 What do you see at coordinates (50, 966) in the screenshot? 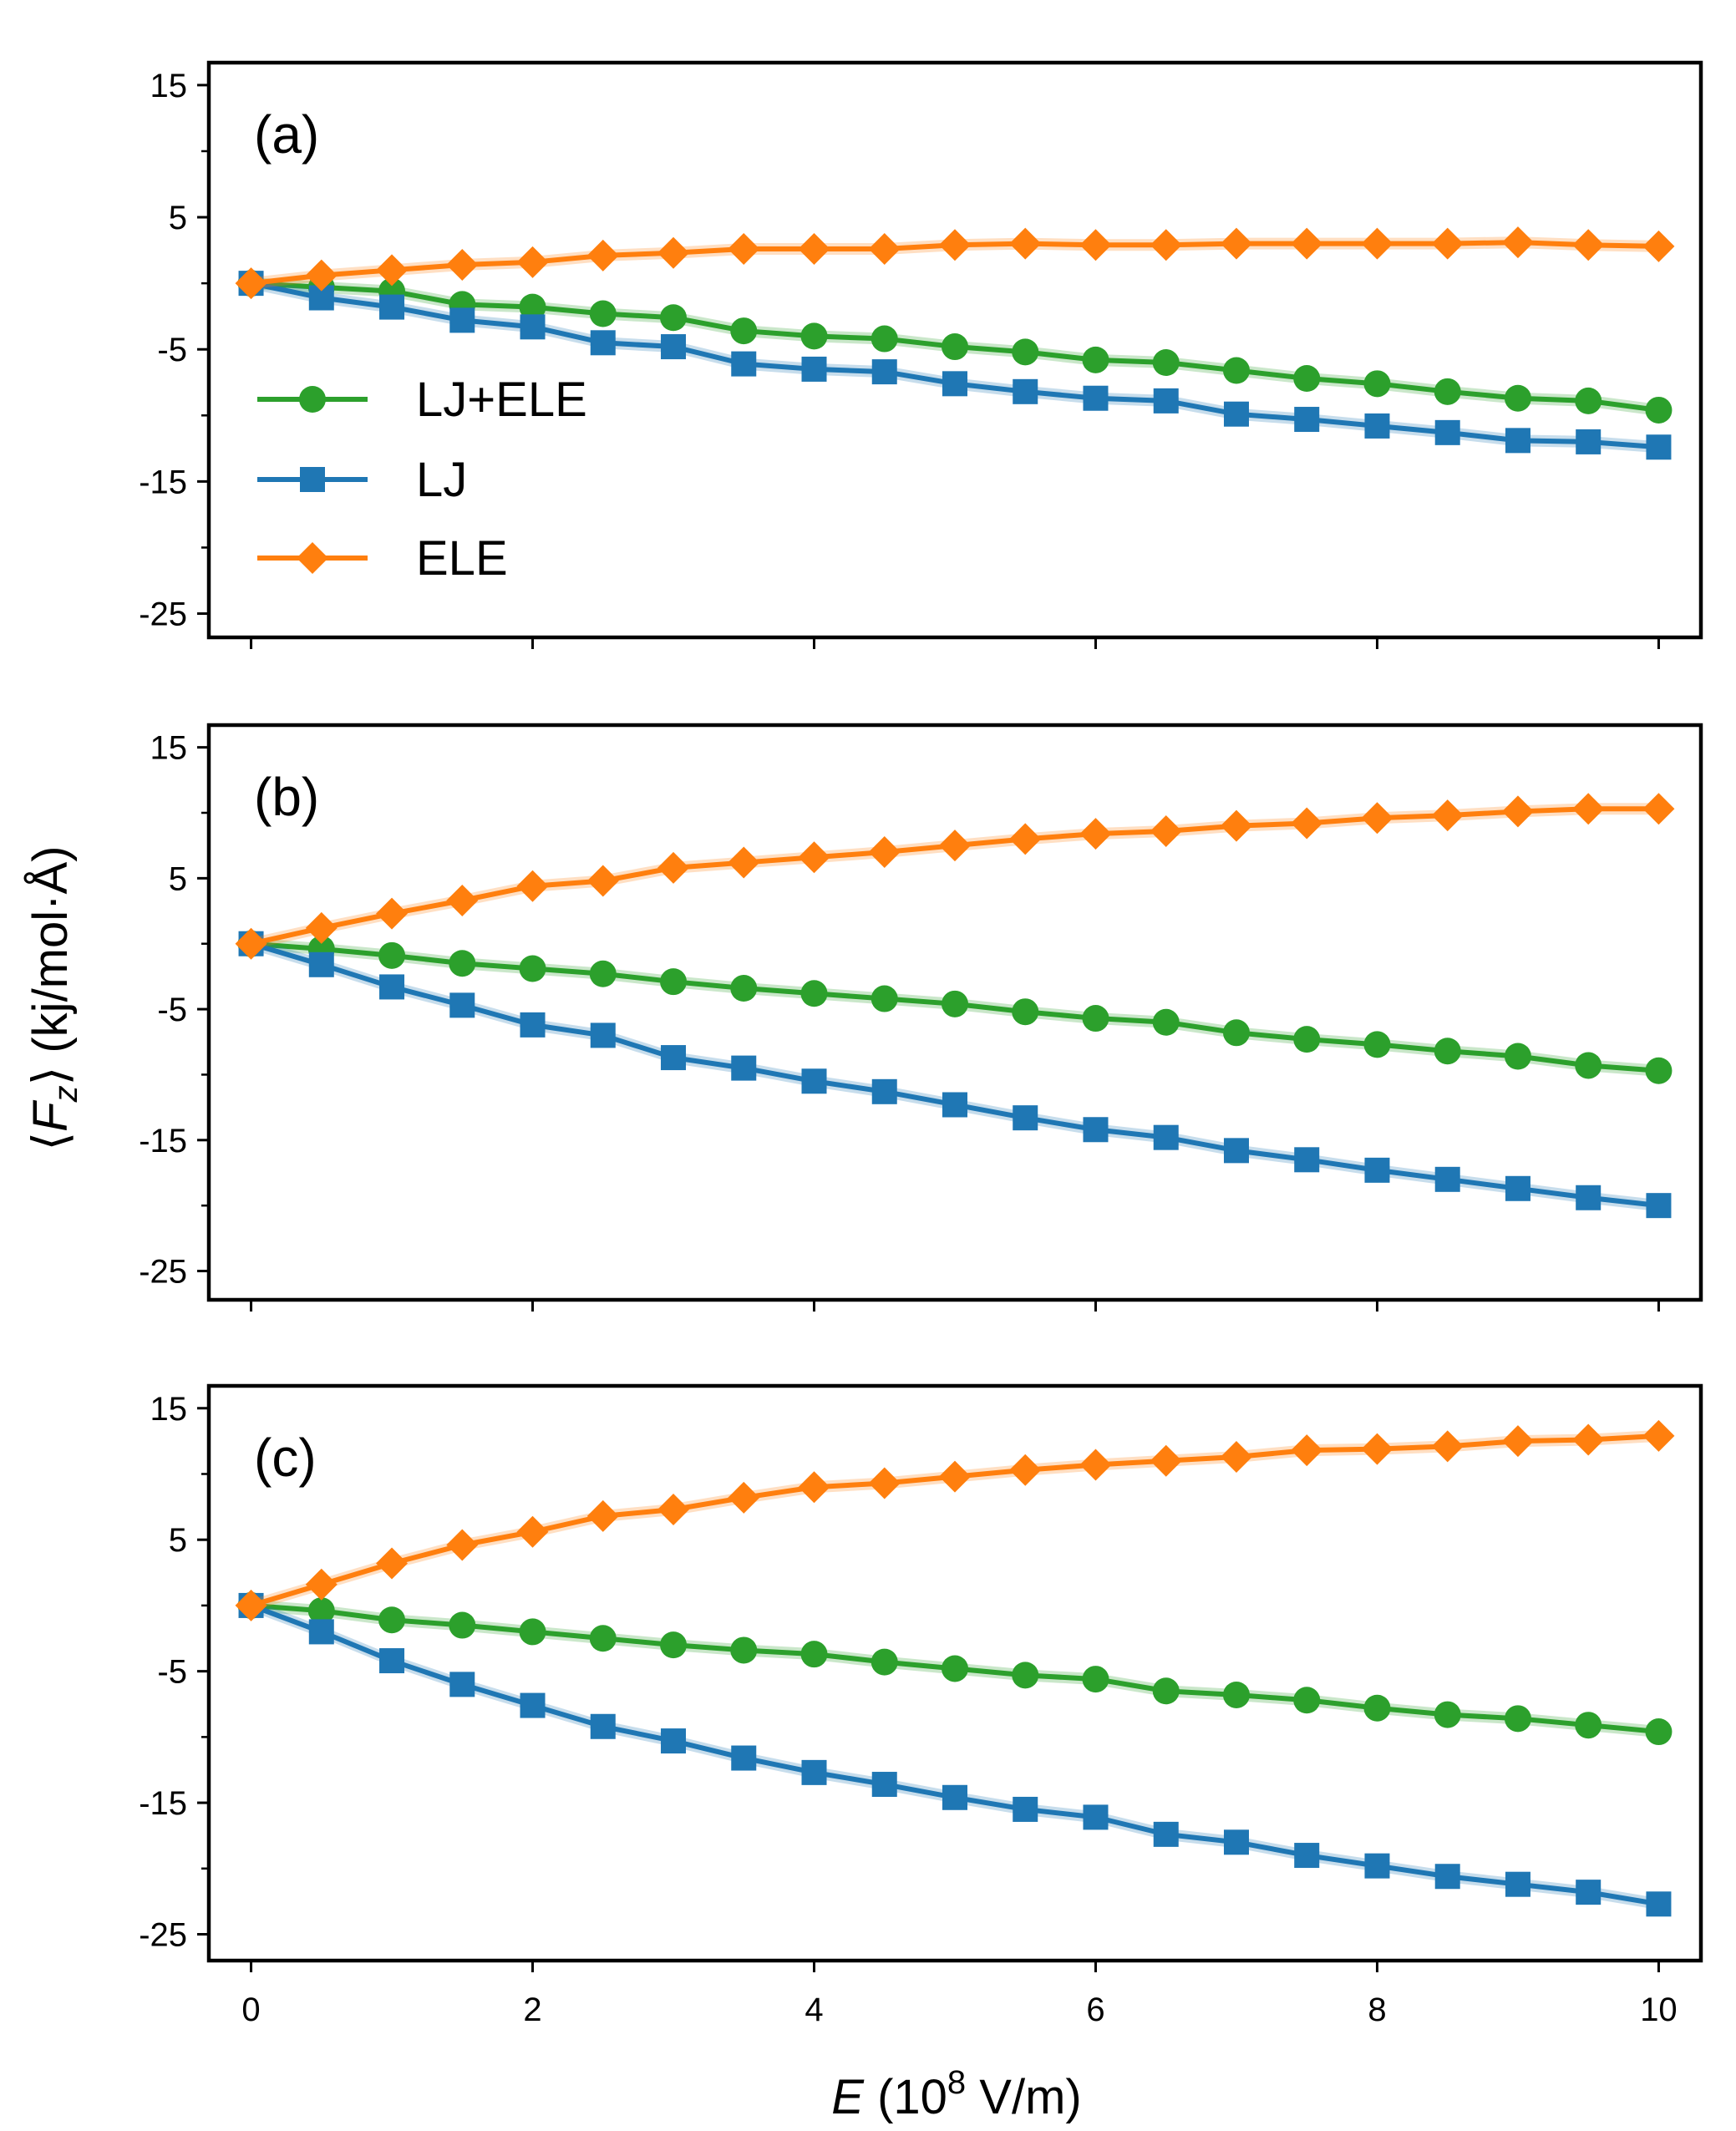
I see `y-label-rest: ⟩ (kj/mol·Å)` at bounding box center [50, 966].